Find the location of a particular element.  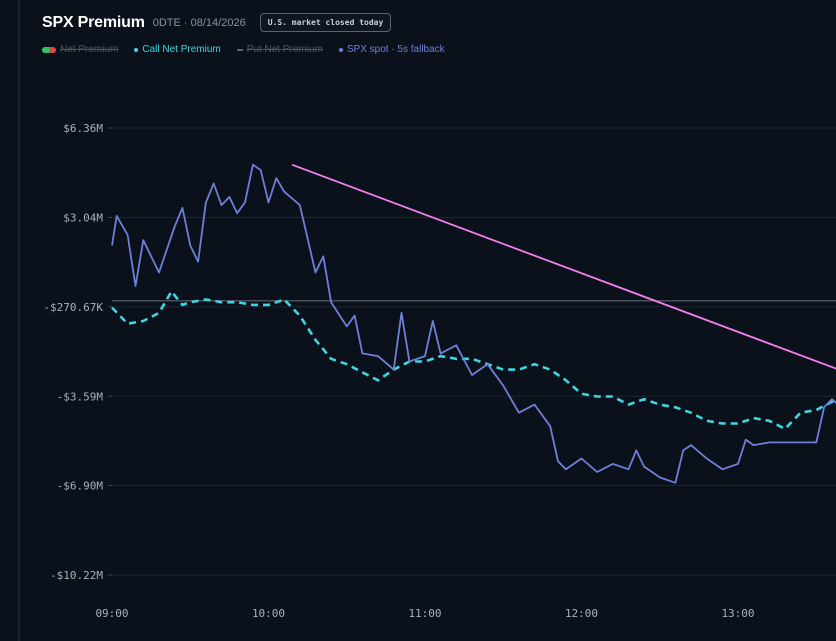

y-tick-label: $6.36M is located at coordinates (83, 128).